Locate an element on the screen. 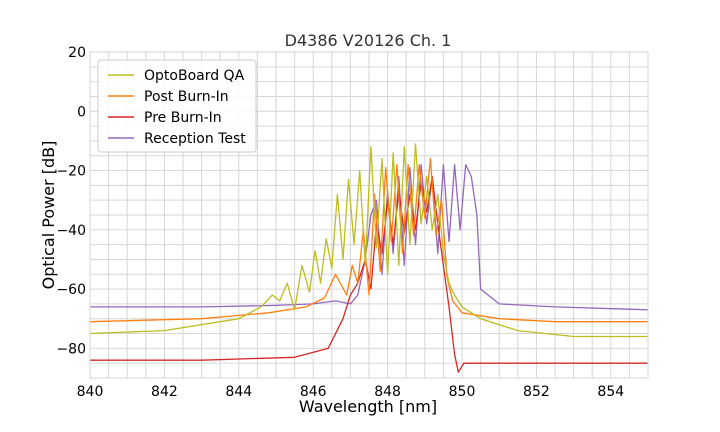  x-tick-label: 844 is located at coordinates (238, 392).